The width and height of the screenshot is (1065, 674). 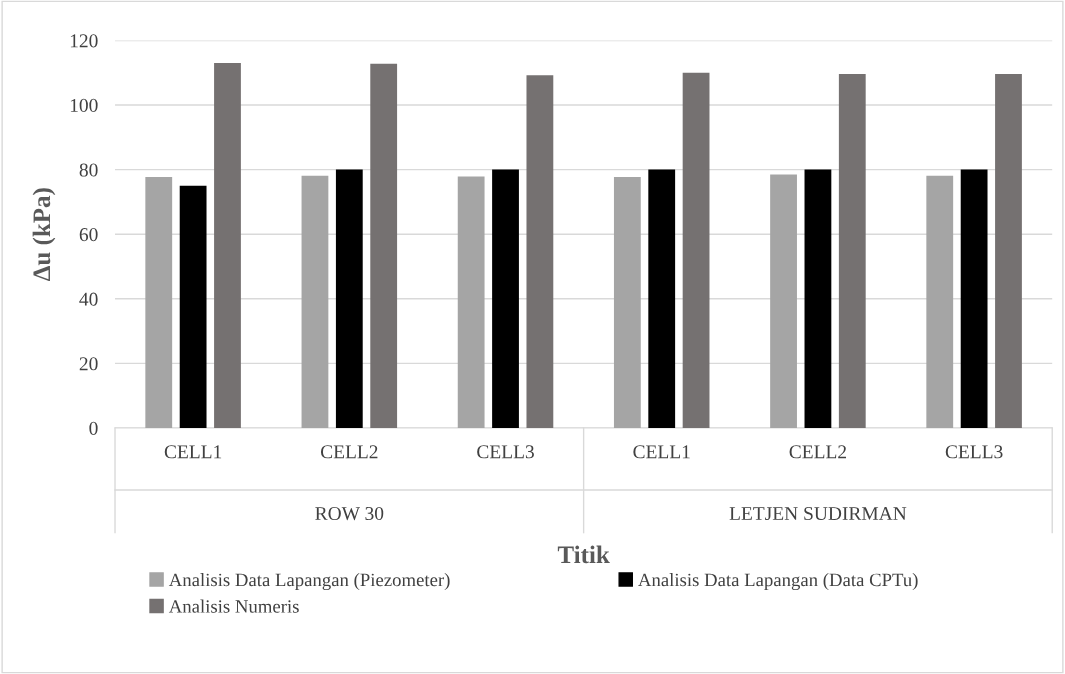 What do you see at coordinates (88, 235) in the screenshot?
I see `y-tick-label: 60` at bounding box center [88, 235].